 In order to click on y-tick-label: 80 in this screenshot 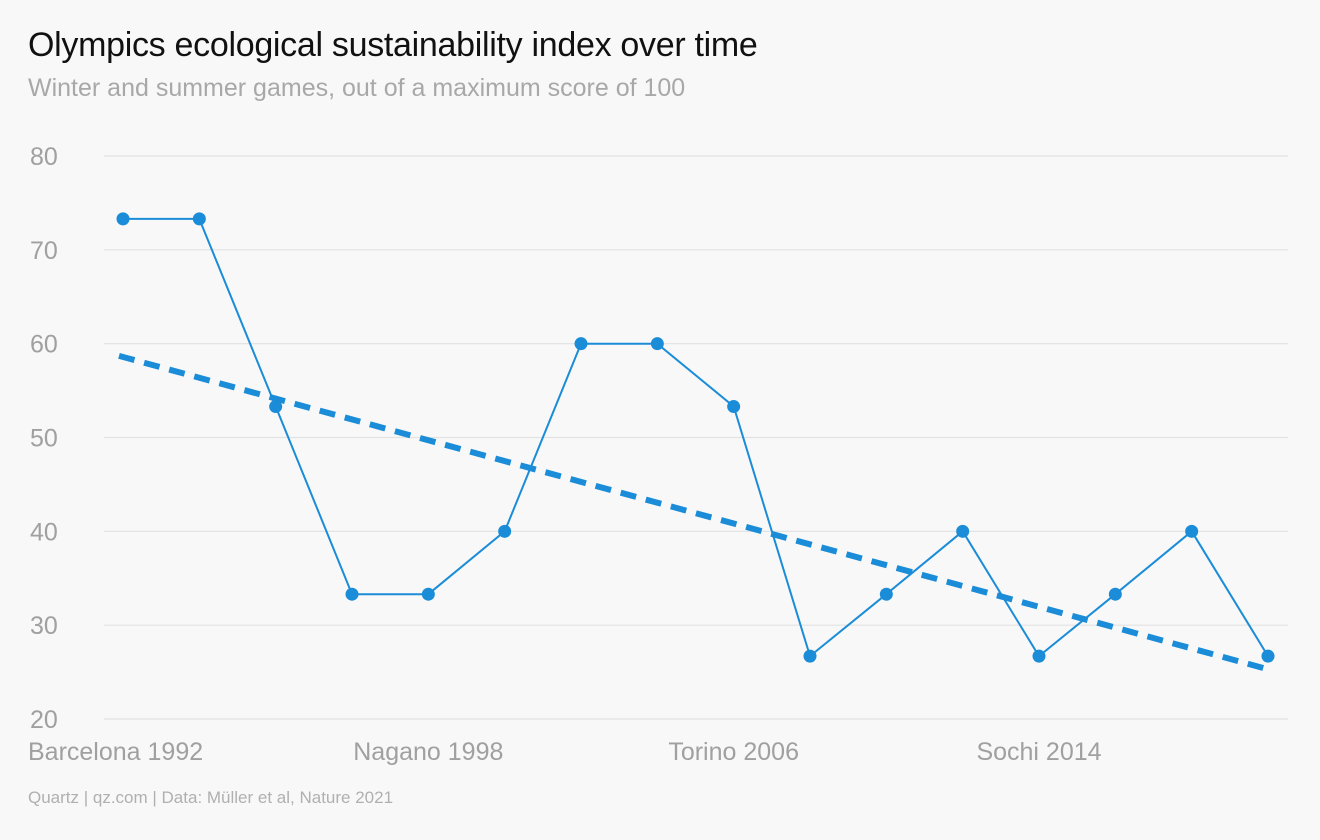, I will do `click(44, 157)`.